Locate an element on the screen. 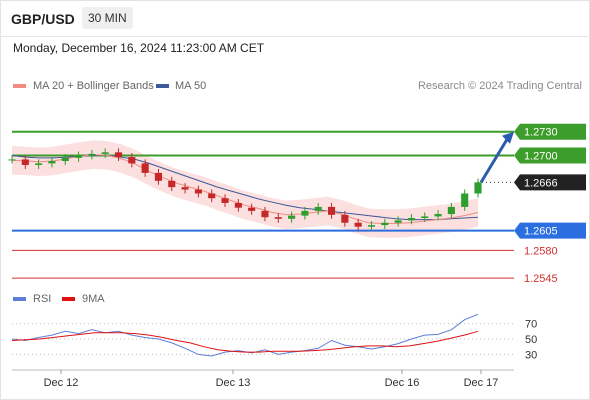 This screenshot has height=400, width=590. header-bar: GBP/USD 30 MIN is located at coordinates (294, 18).